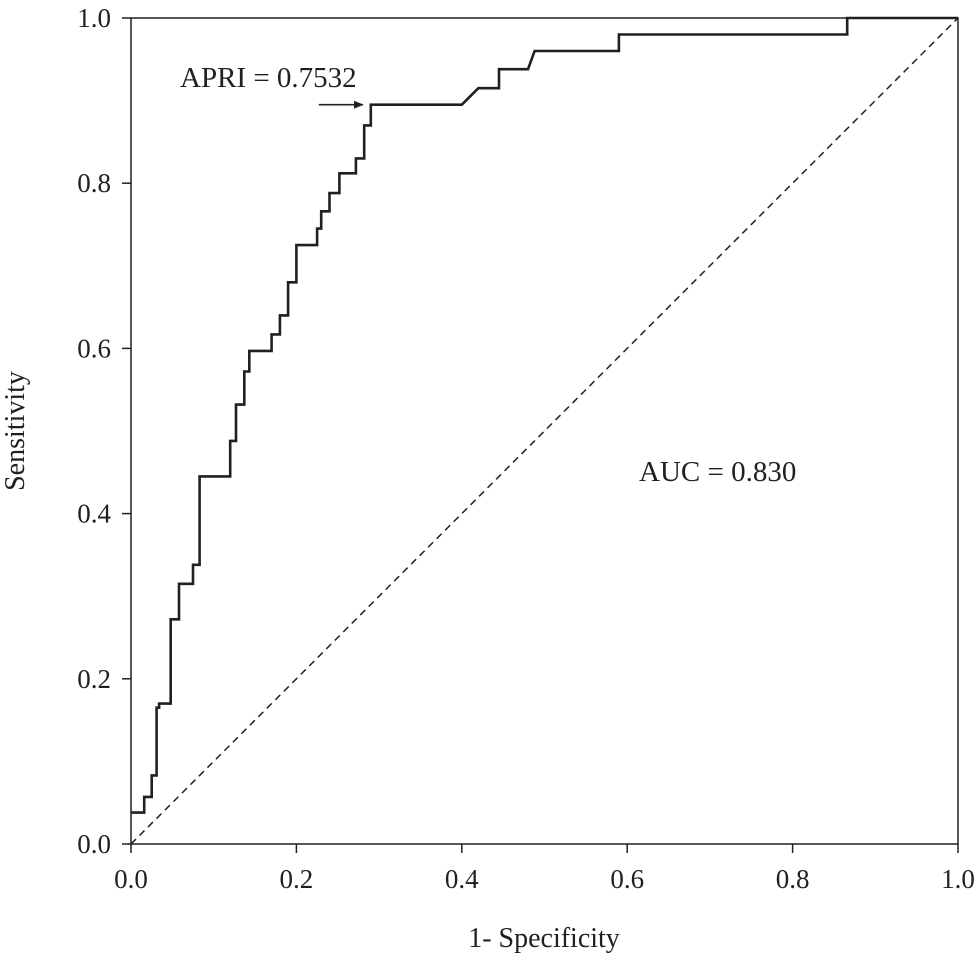 The width and height of the screenshot is (978, 955). What do you see at coordinates (717, 472) in the screenshot?
I see `auc-annotation: AUC = 0.830` at bounding box center [717, 472].